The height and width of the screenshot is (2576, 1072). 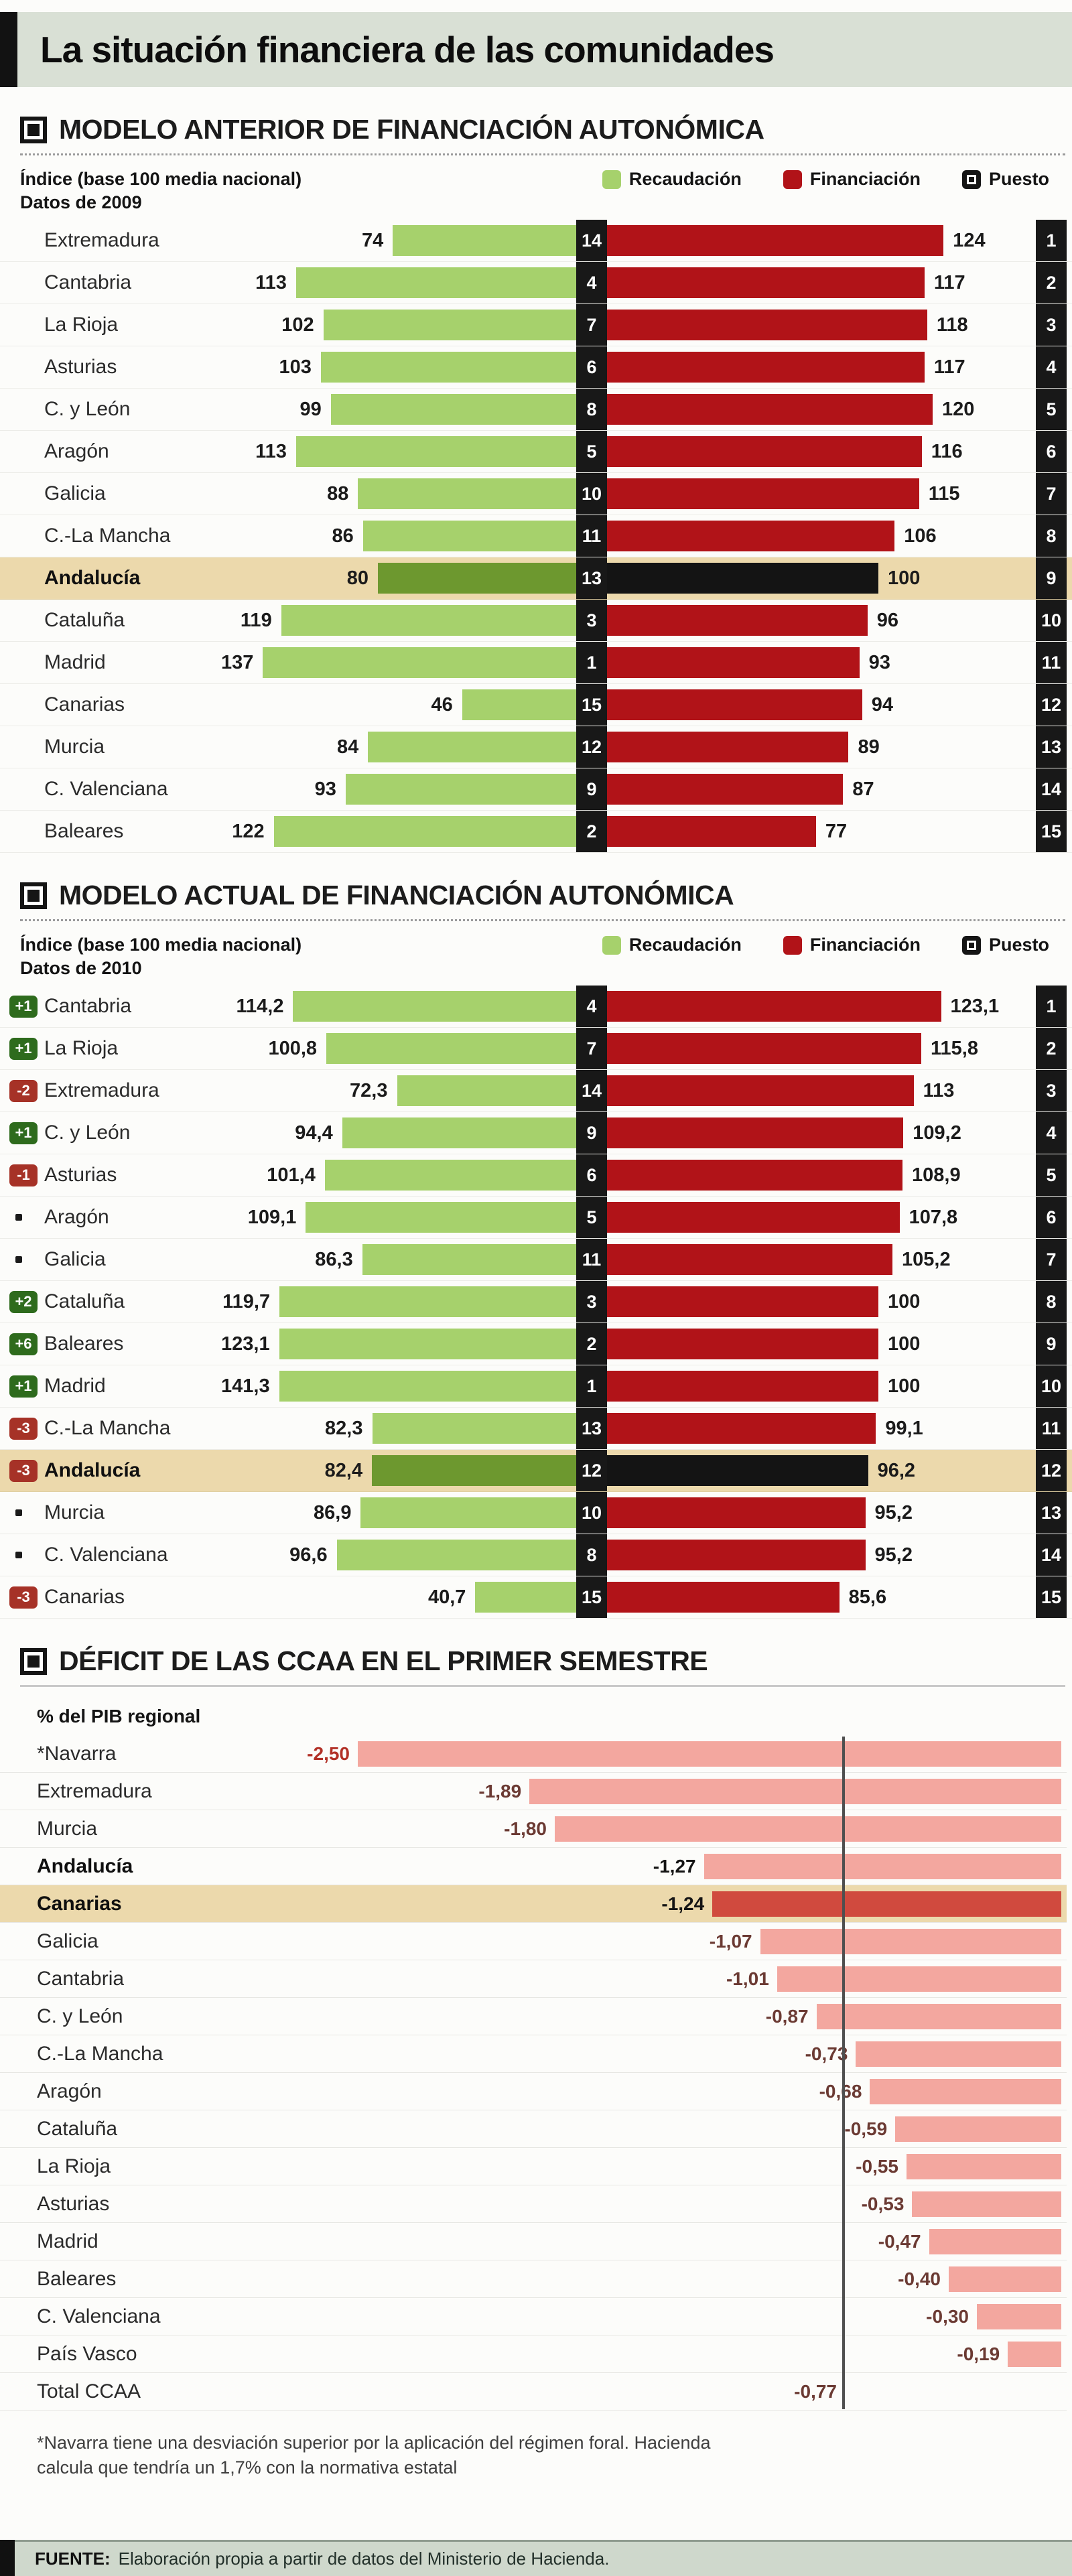 What do you see at coordinates (533, 2242) in the screenshot?
I see `deficit-row: Madrid -0,47` at bounding box center [533, 2242].